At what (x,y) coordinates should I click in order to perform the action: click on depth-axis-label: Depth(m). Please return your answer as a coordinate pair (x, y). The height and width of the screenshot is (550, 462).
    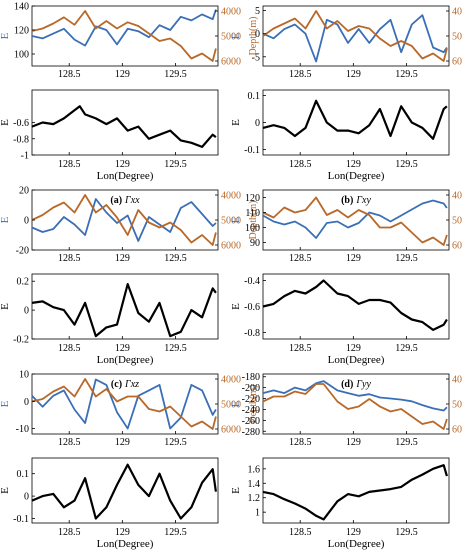
    Looking at the image, I should click on (253, 36).